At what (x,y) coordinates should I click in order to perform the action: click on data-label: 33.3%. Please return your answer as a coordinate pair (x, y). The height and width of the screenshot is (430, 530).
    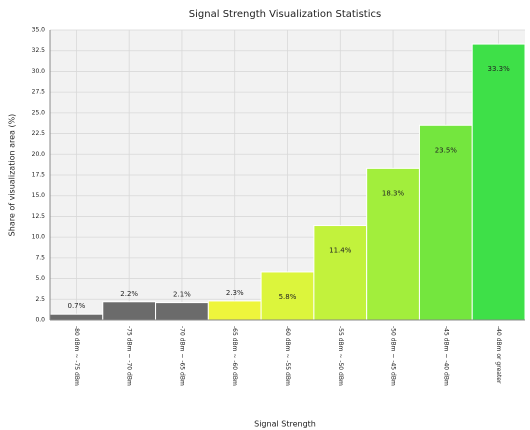
    Looking at the image, I should click on (498, 69).